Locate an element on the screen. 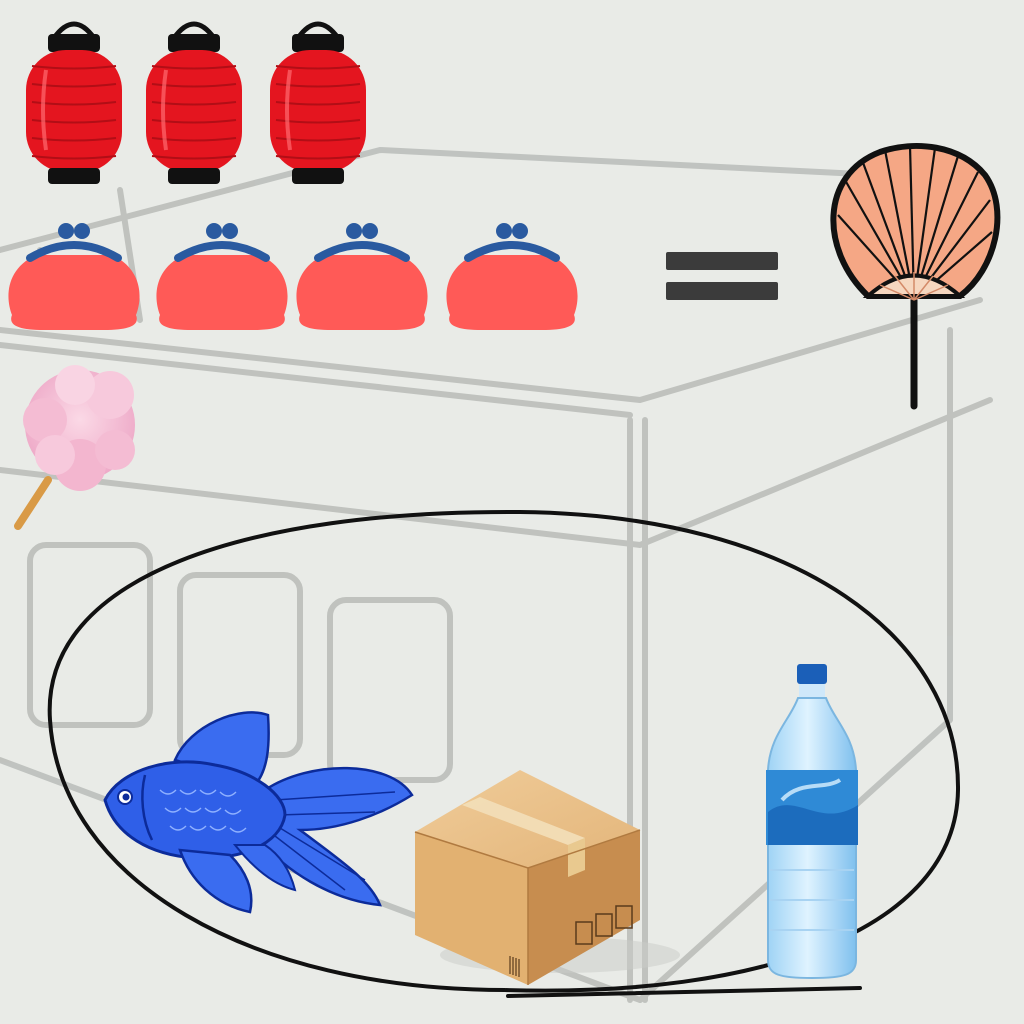 Image resolution: width=1024 pixels, height=1024 pixels. equals-sign-icon is located at coordinates (722, 276).